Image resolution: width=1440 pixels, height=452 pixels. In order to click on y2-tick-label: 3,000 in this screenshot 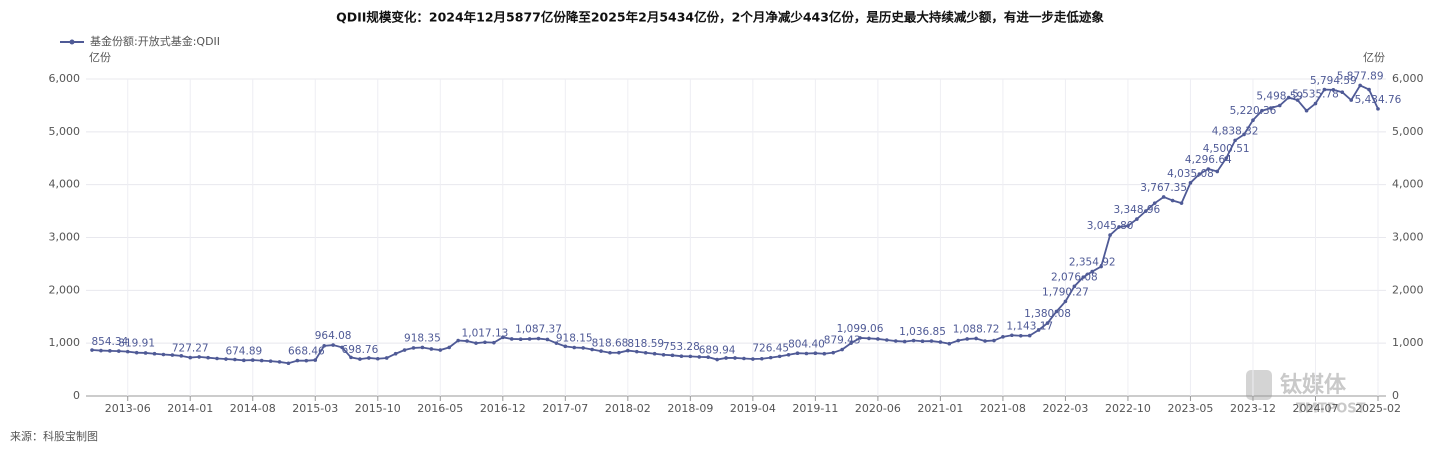, I will do `click(1408, 237)`.